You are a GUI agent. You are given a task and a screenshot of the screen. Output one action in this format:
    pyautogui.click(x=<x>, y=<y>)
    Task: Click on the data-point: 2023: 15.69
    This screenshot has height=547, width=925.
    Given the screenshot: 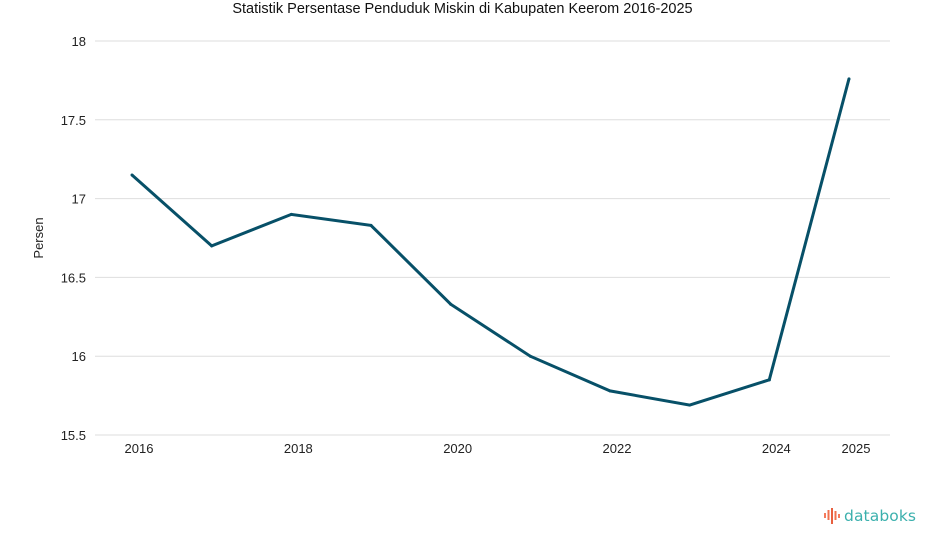 What is the action you would take?
    pyautogui.click(x=690, y=405)
    